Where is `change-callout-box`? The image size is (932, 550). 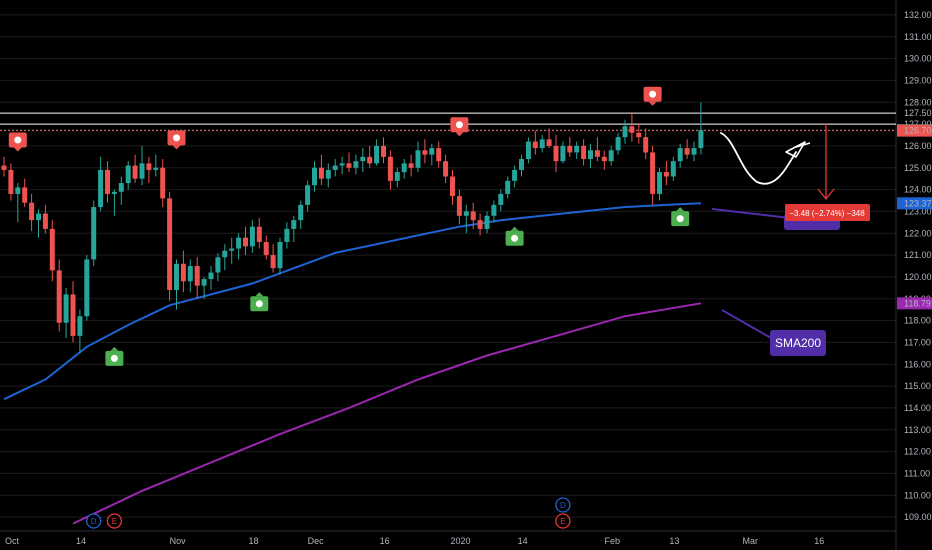 change-callout-box is located at coordinates (827, 212).